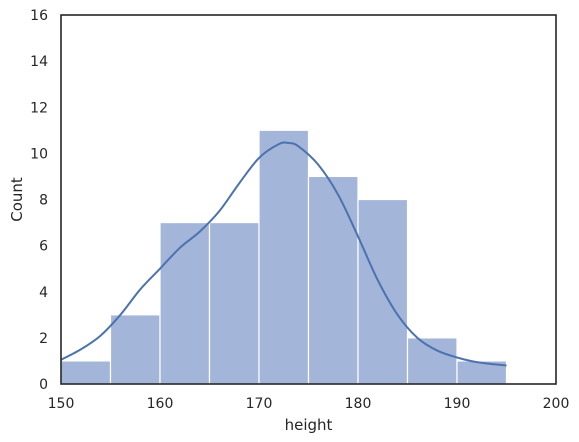 The height and width of the screenshot is (442, 579). I want to click on y-tick-label: 6, so click(43, 247).